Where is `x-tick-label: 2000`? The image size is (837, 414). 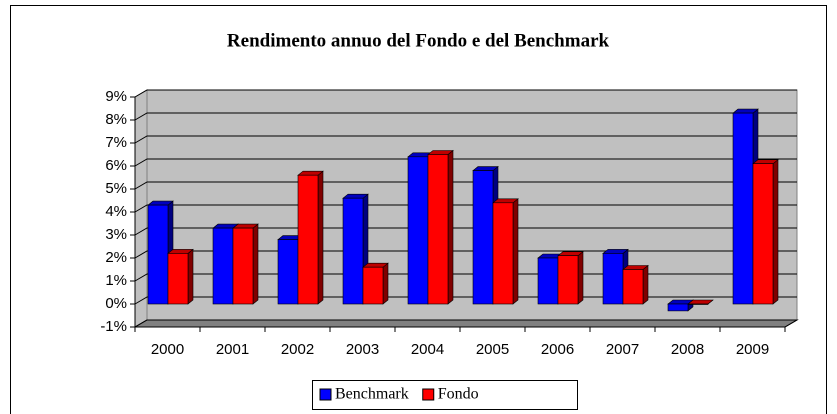
x-tick-label: 2000 is located at coordinates (167, 349).